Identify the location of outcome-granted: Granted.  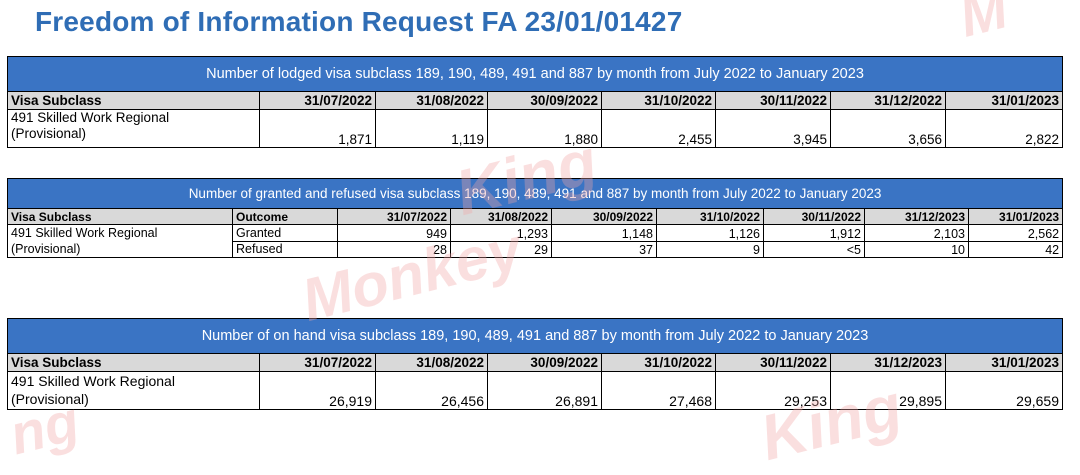
(285, 233).